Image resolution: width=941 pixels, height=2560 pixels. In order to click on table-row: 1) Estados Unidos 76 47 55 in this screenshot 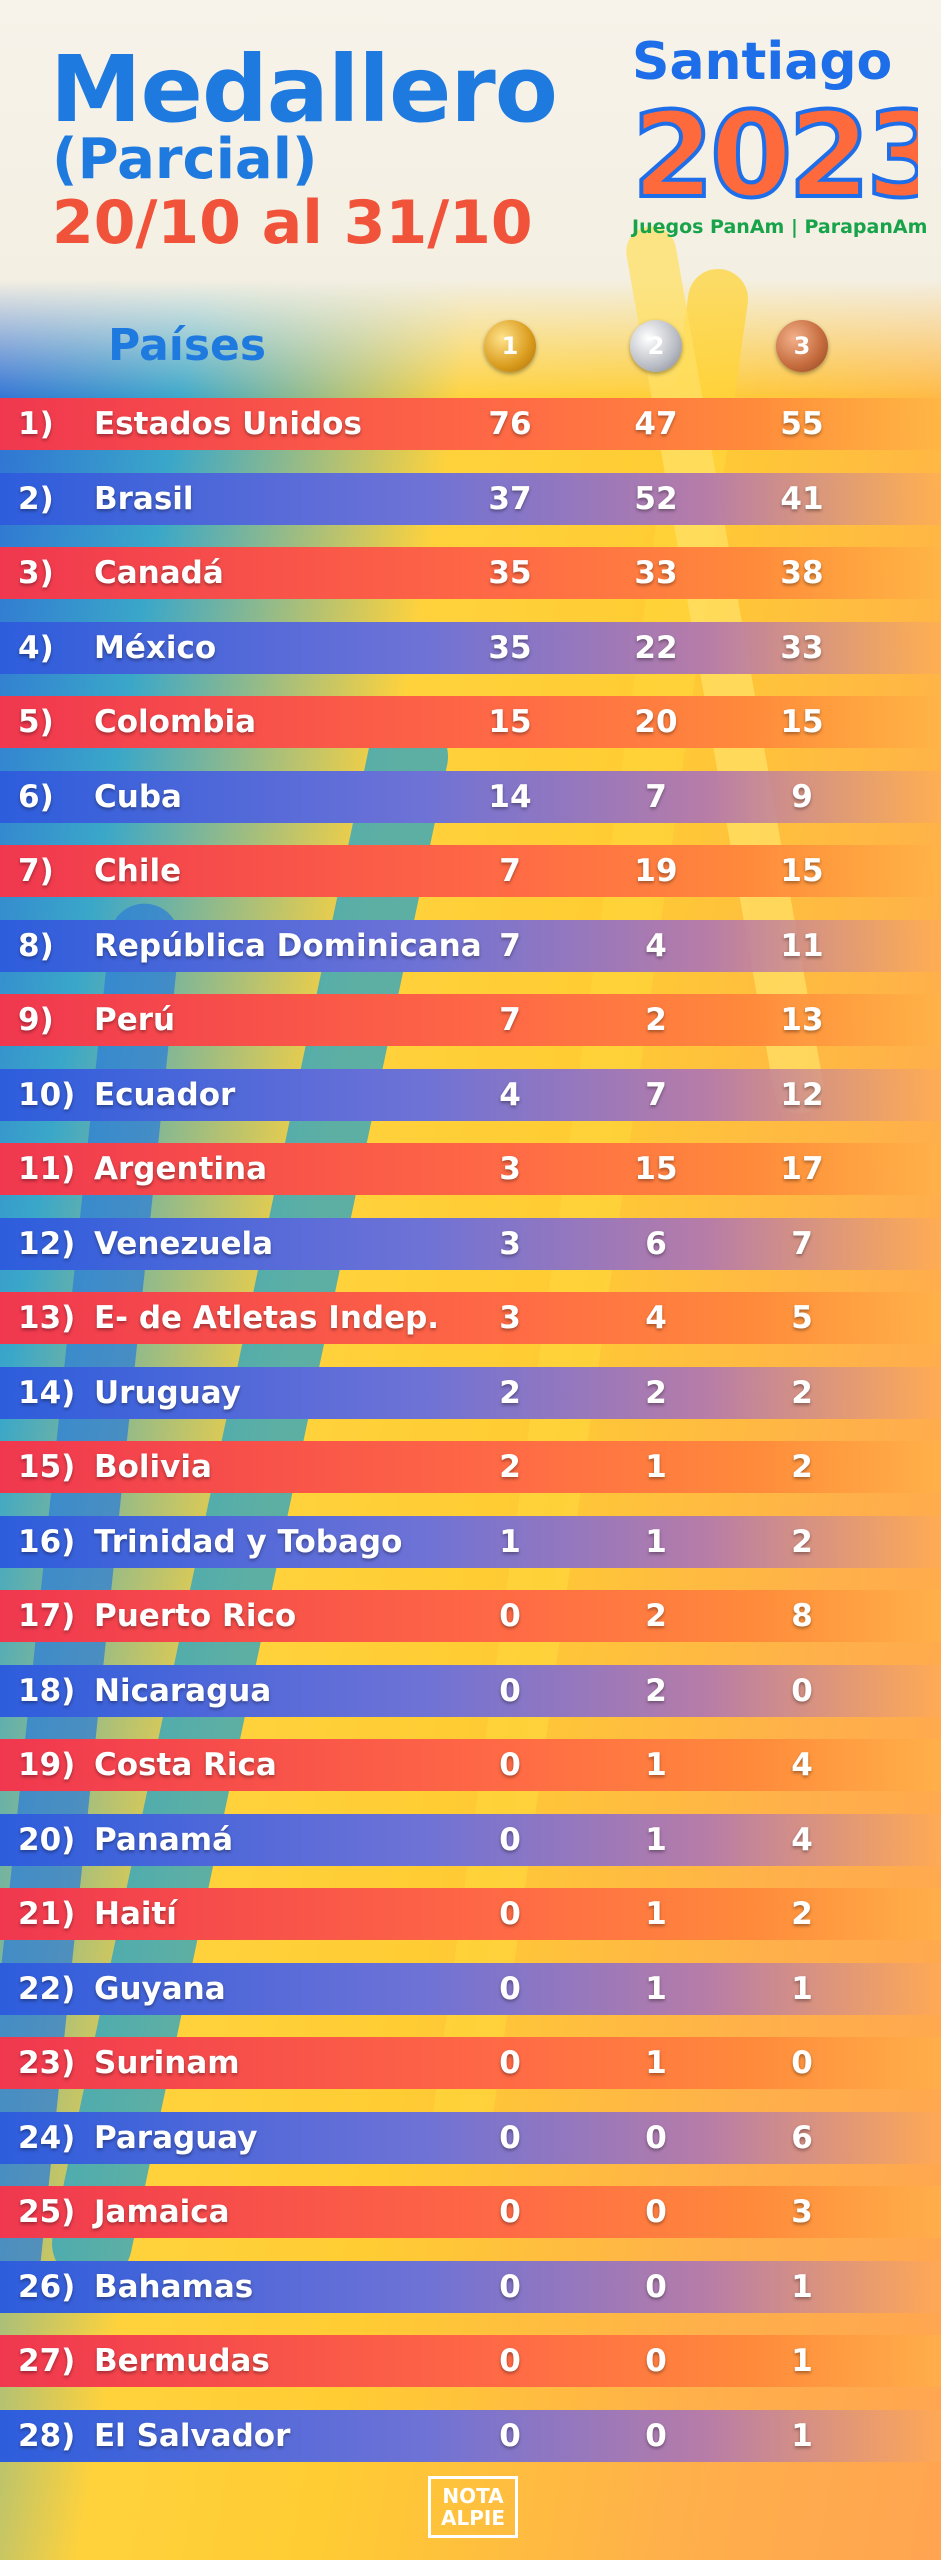, I will do `click(470, 424)`.